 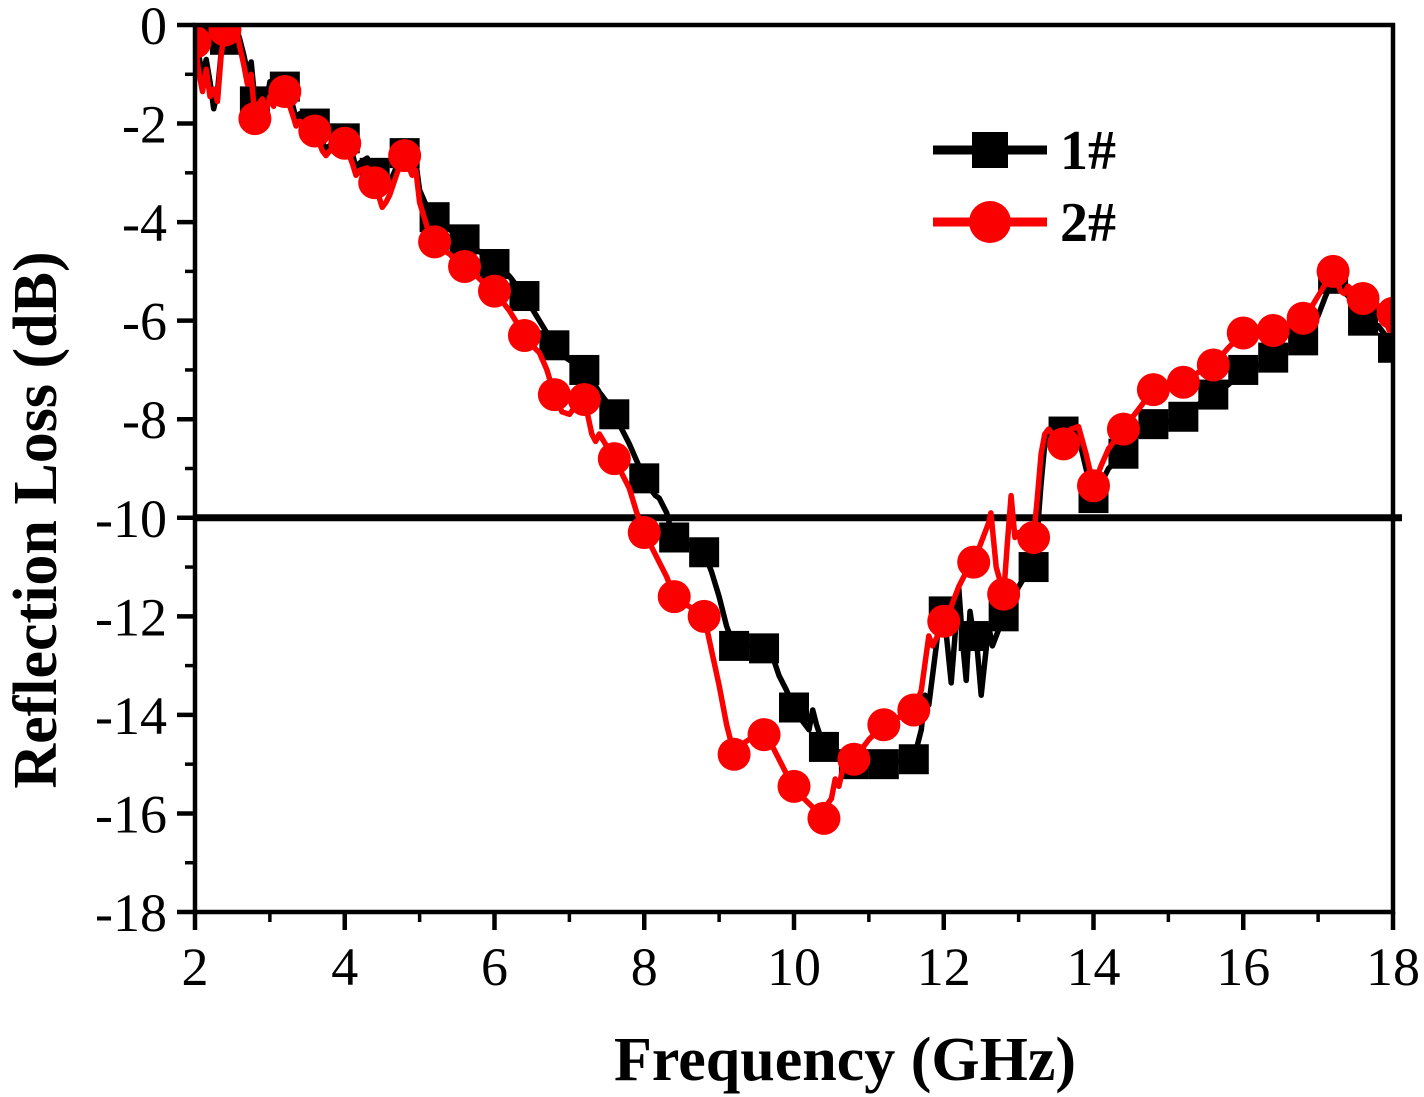 I want to click on legend-square-marker, so click(x=990, y=150).